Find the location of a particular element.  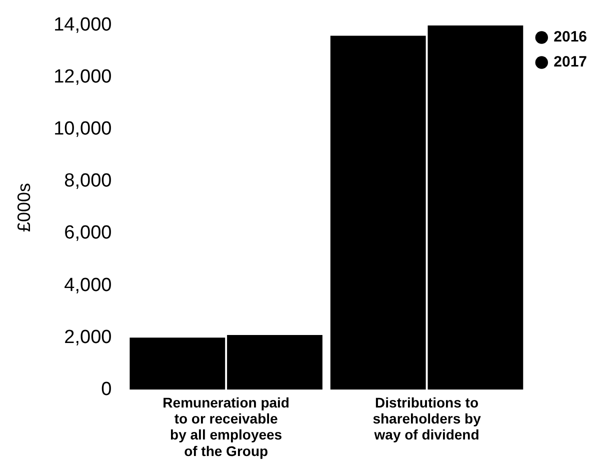

y-tick-label: 6,000 is located at coordinates (88, 233).